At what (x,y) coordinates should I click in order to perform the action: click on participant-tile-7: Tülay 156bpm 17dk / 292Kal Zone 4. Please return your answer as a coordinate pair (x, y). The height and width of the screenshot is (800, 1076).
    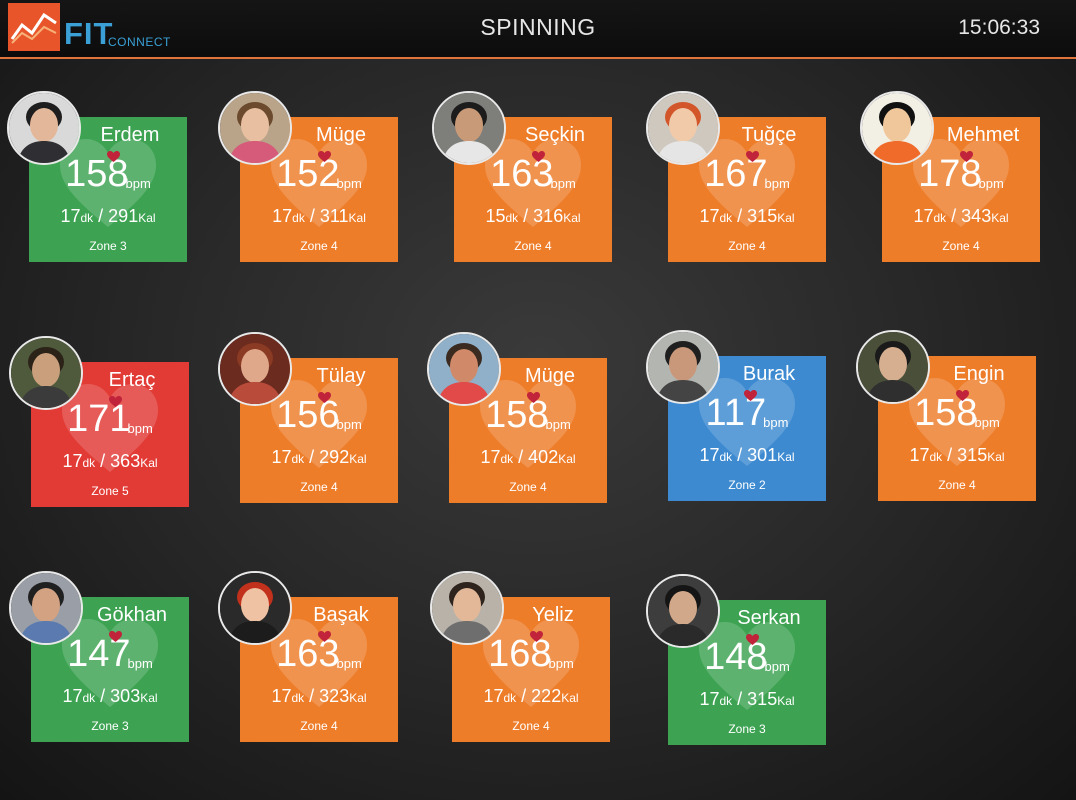
    Looking at the image, I should click on (308, 417).